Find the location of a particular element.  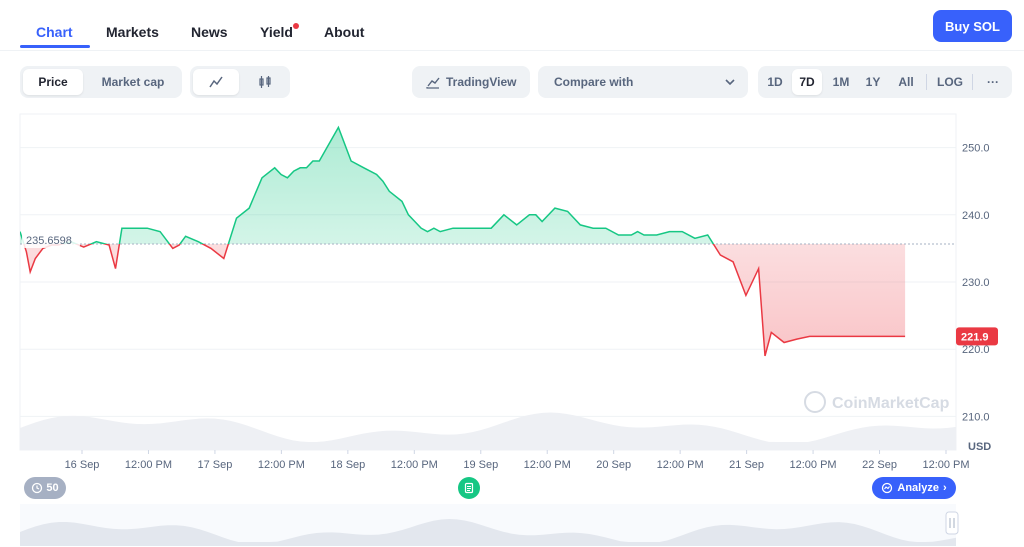

candlestick-icon is located at coordinates (265, 82).